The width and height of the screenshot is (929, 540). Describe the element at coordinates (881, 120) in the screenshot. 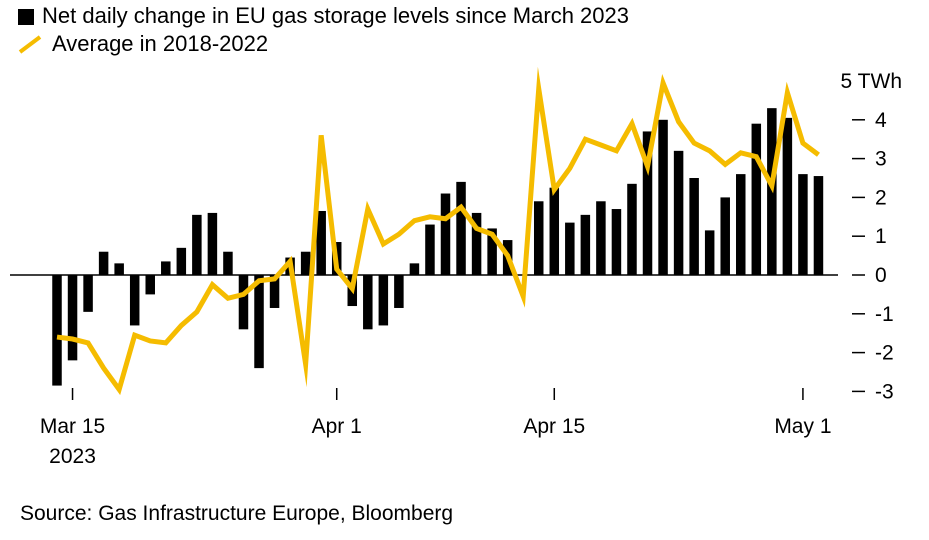

I see `y-tick-label: 4` at that location.